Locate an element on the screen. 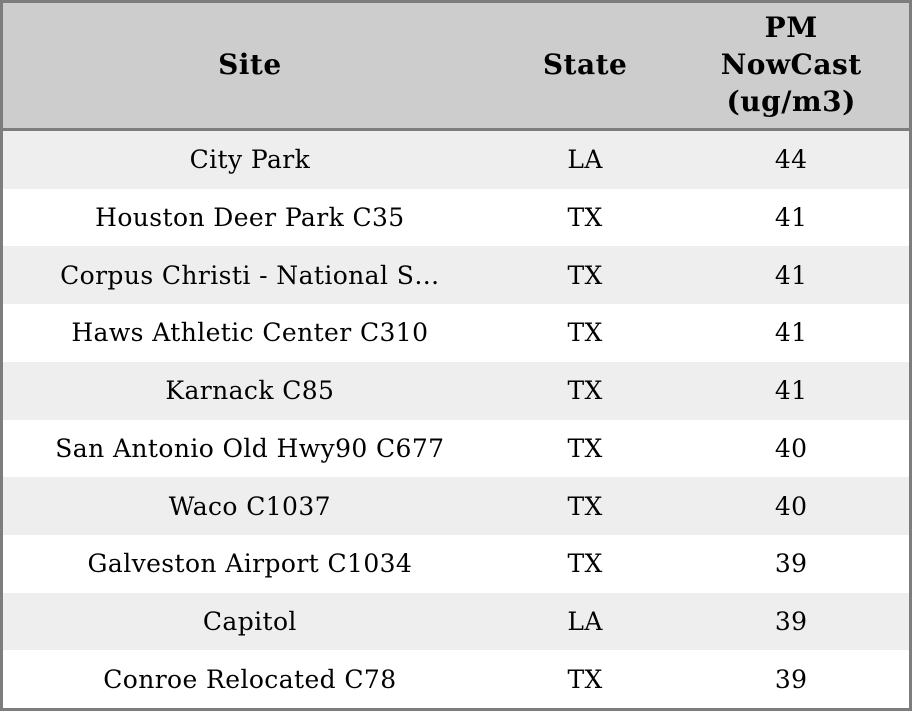  site-cell: Conroe Relocated C78 is located at coordinates (250, 679).